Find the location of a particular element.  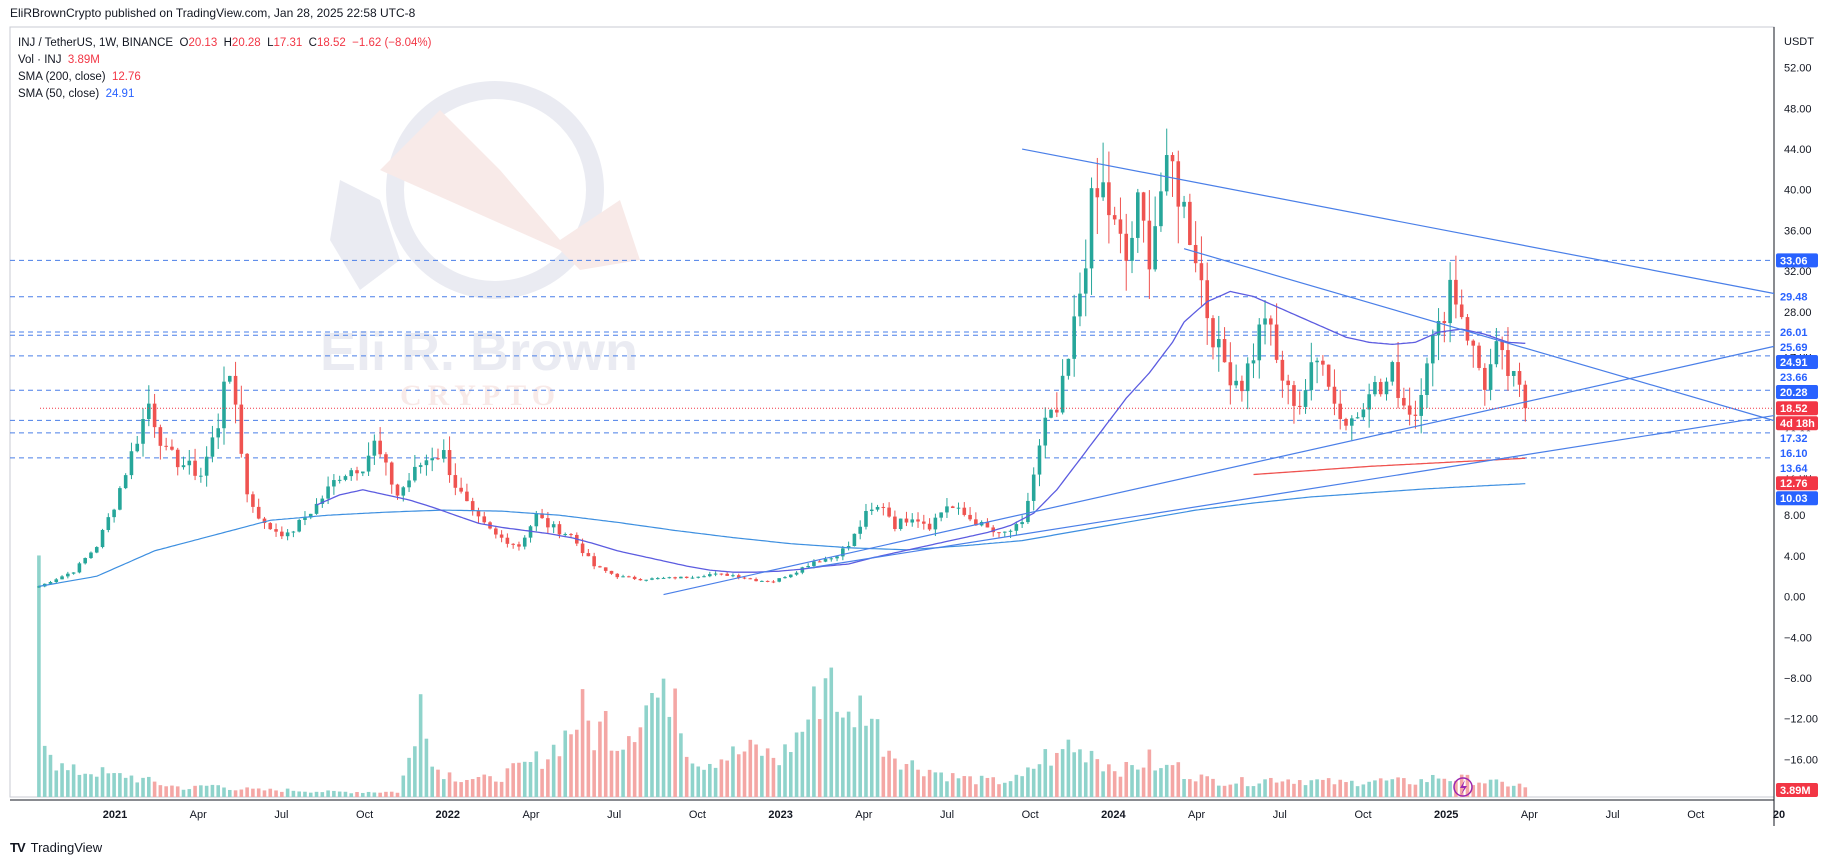

time-tick-label: Apr is located at coordinates (1196, 815).